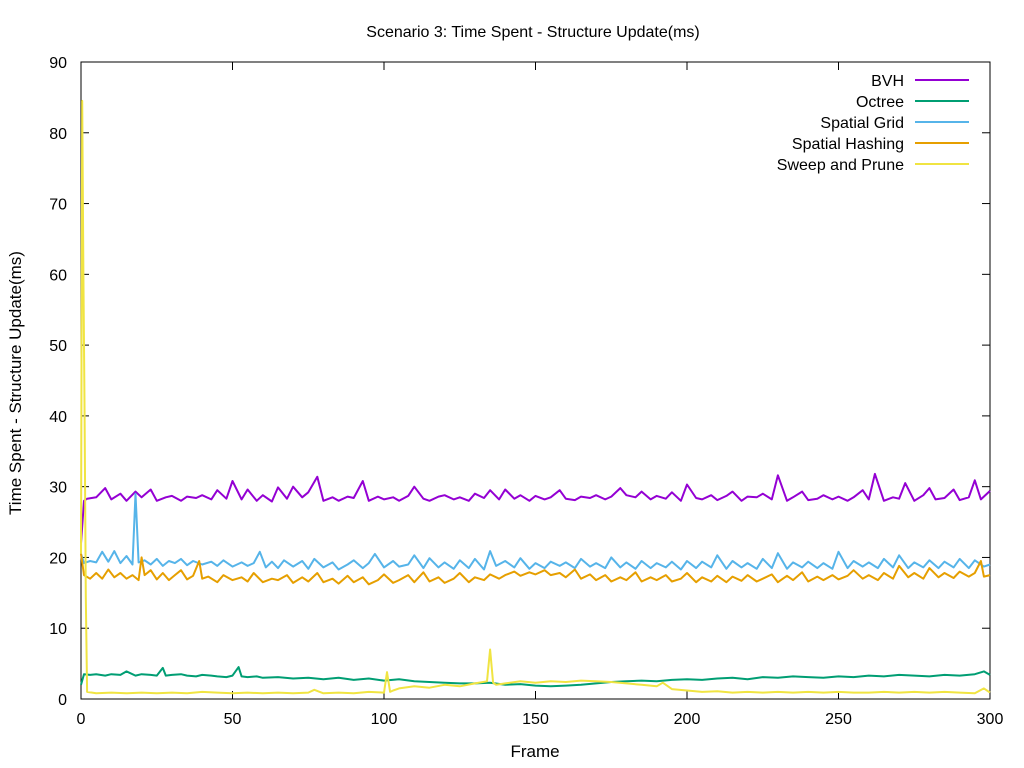  Describe the element at coordinates (58, 134) in the screenshot. I see `y-tick-label: 80` at that location.